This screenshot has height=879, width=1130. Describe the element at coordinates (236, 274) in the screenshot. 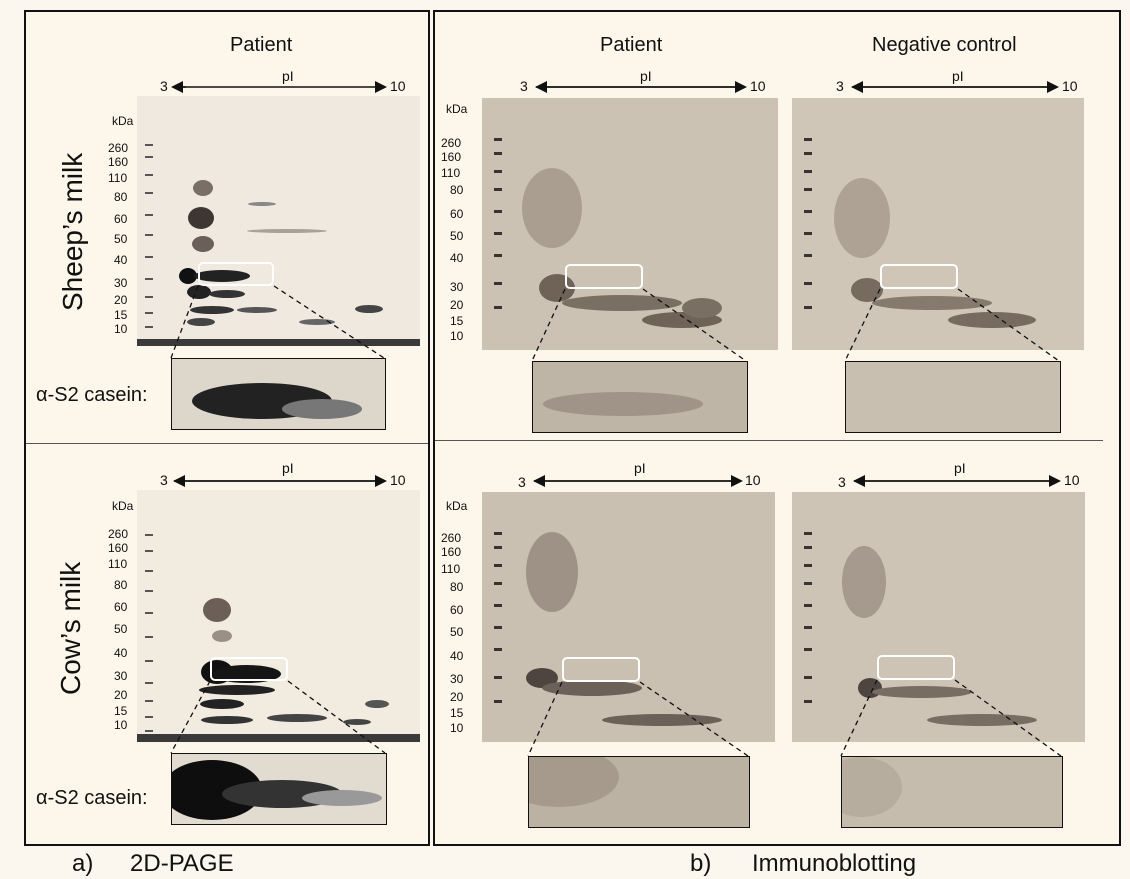

I see `highlight-box-sheep` at that location.